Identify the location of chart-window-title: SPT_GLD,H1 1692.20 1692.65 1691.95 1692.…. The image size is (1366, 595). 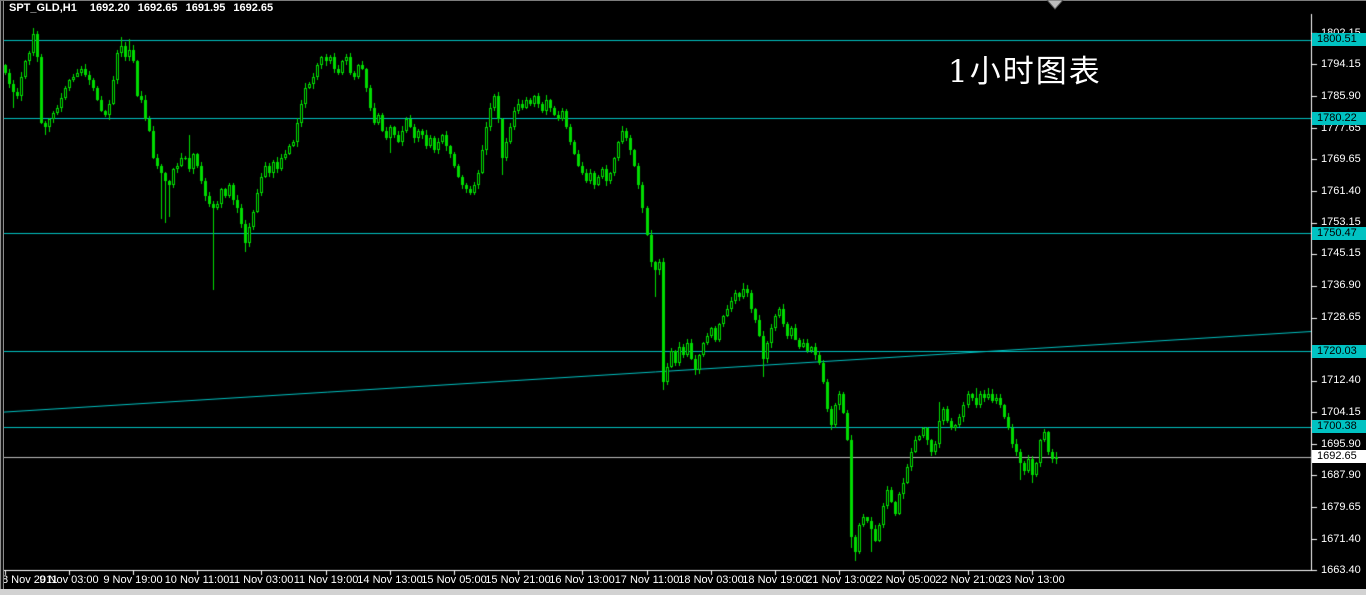
(143, 8).